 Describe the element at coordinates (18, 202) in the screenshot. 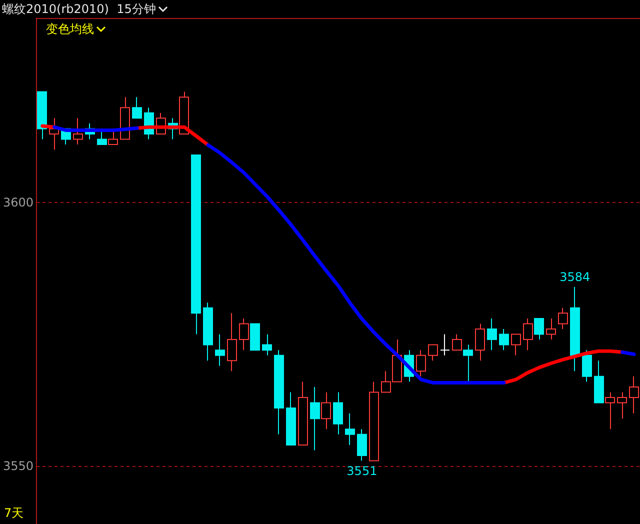

I see `y-tick-label: 3600` at that location.